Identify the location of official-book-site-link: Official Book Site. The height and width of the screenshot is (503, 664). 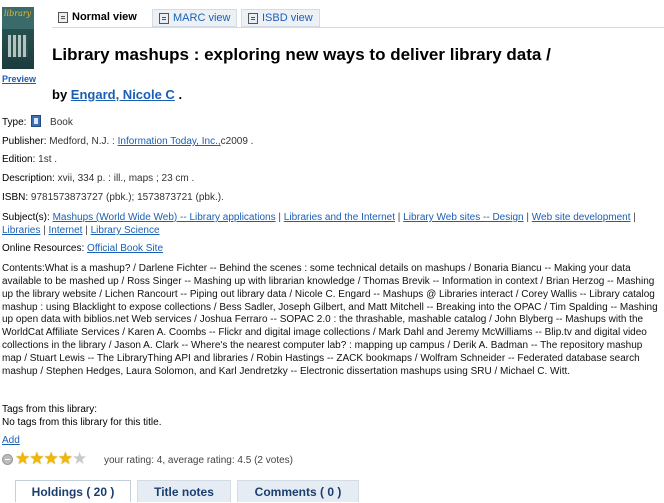
(125, 248).